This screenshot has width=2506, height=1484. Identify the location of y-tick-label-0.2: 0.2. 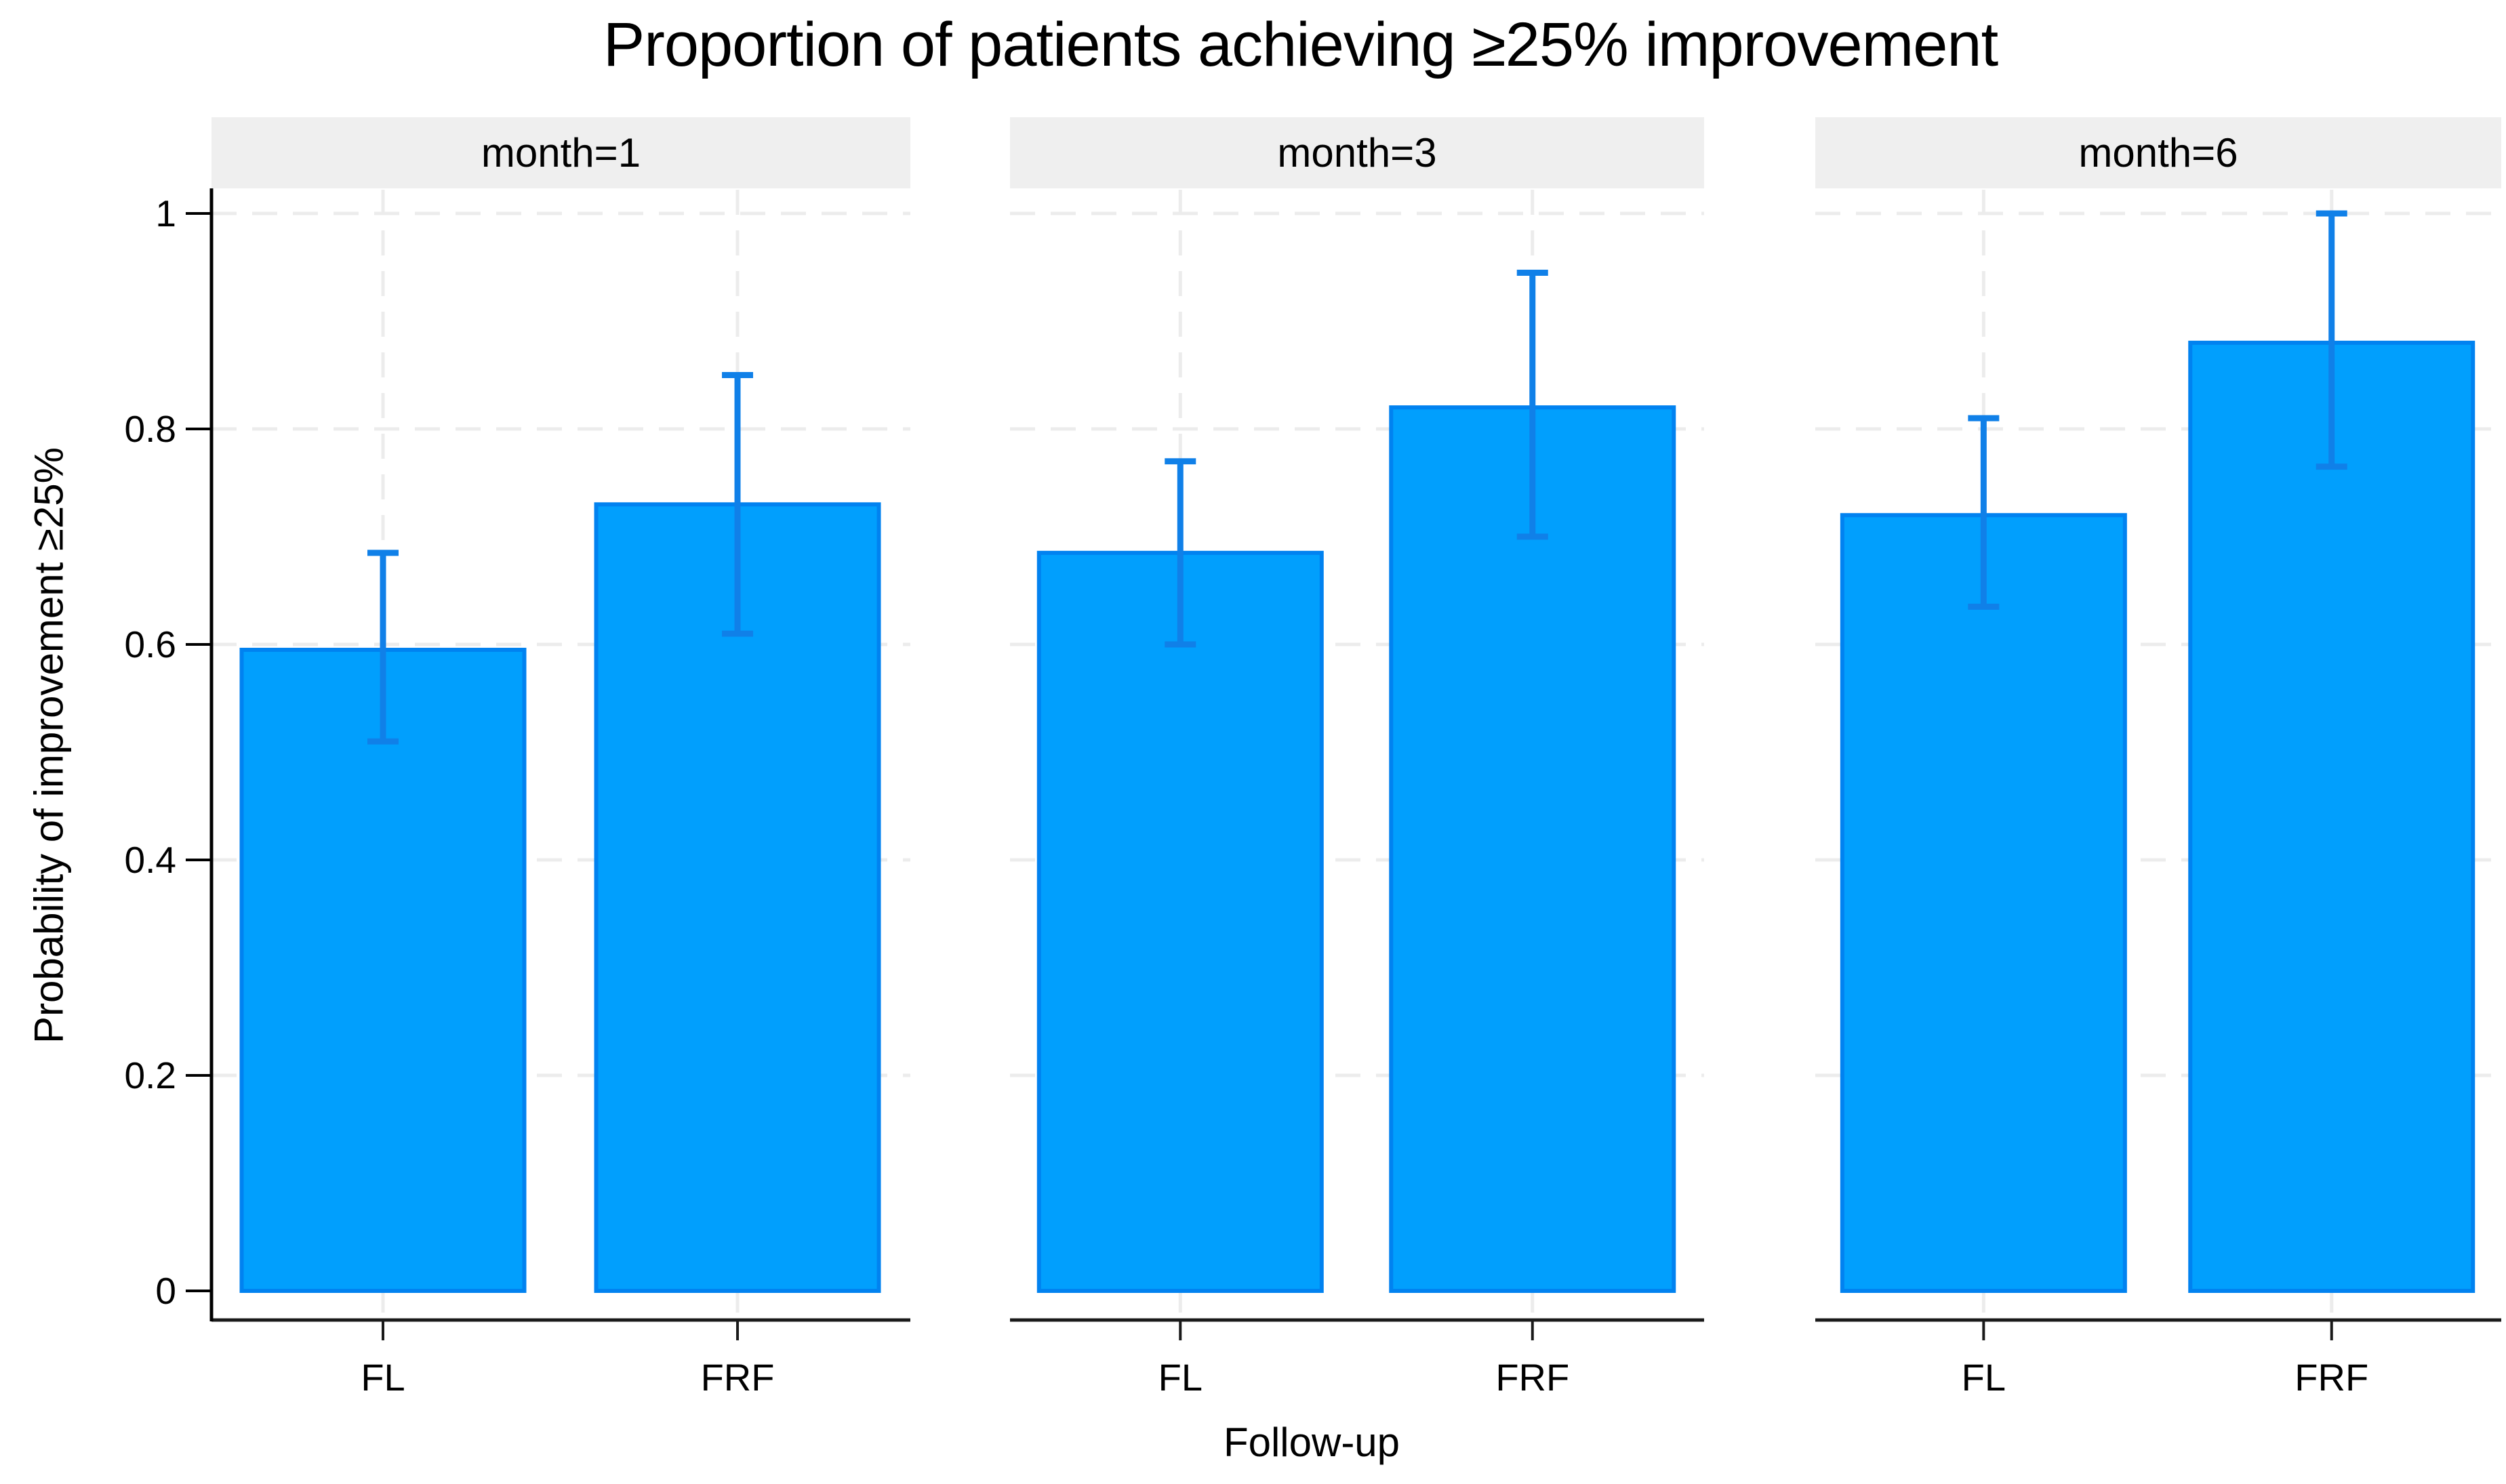
(150, 1075).